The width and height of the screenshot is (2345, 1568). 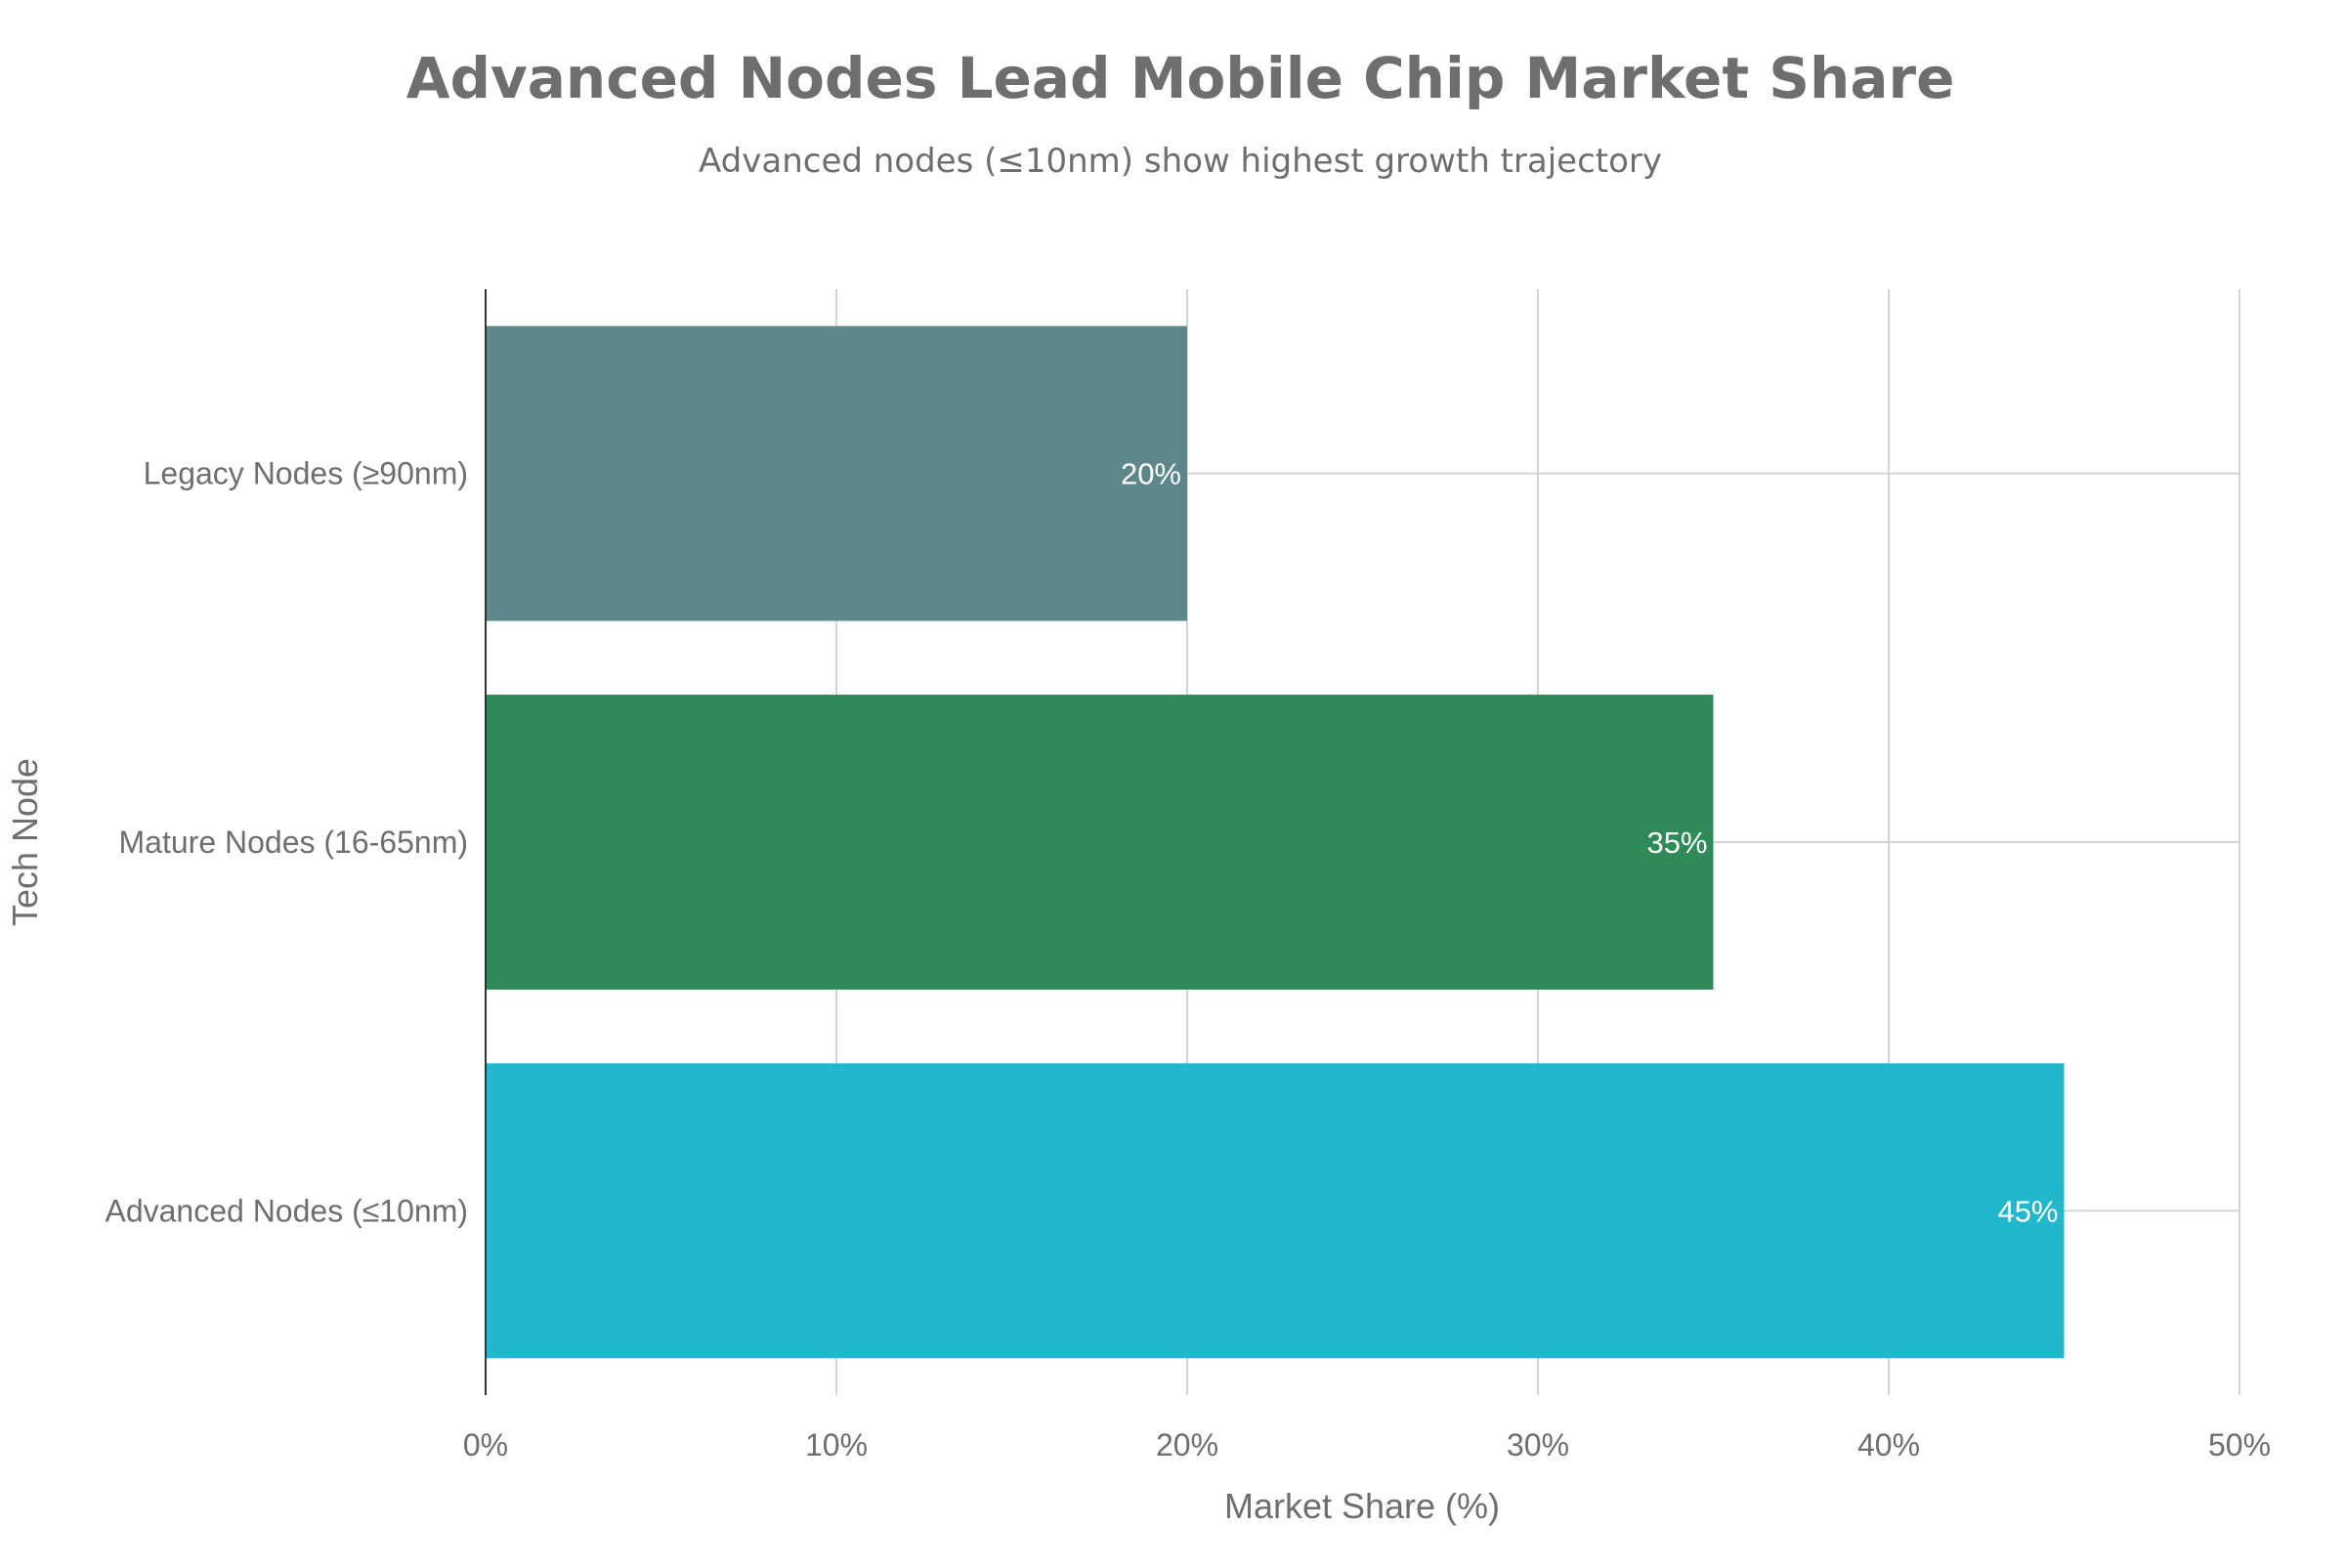 I want to click on x-tick-label: 20%, so click(x=1187, y=1444).